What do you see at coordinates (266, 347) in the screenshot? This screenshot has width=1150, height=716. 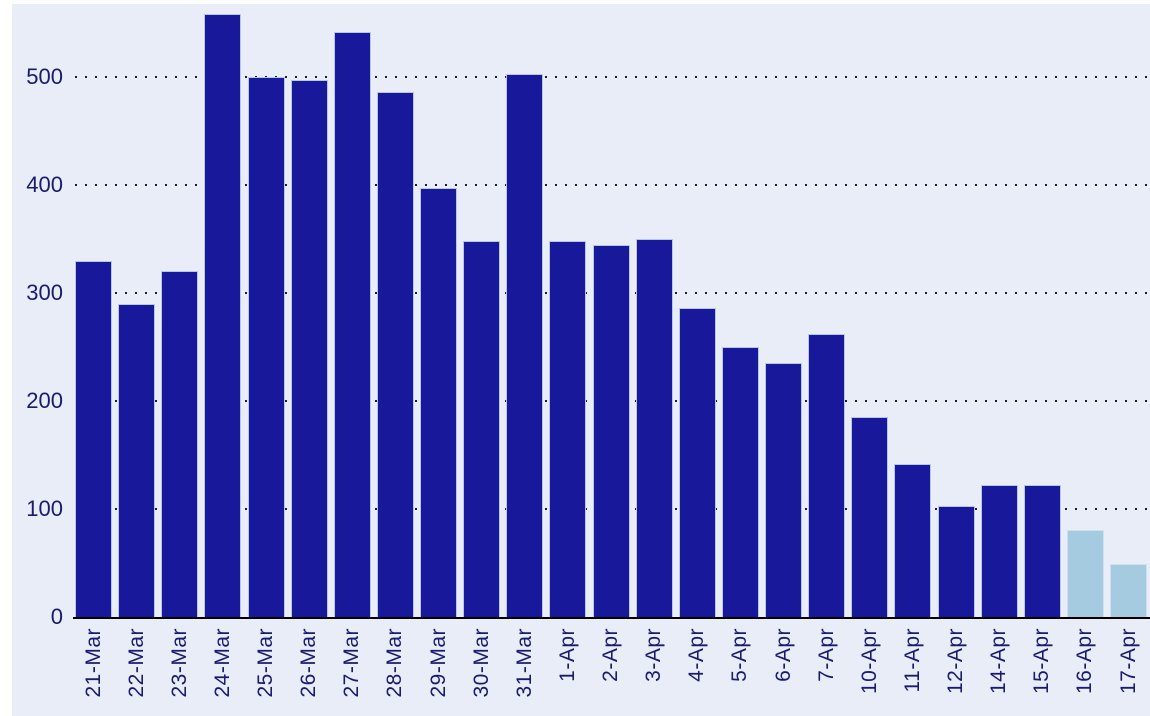 I see `bar-25-Mar` at bounding box center [266, 347].